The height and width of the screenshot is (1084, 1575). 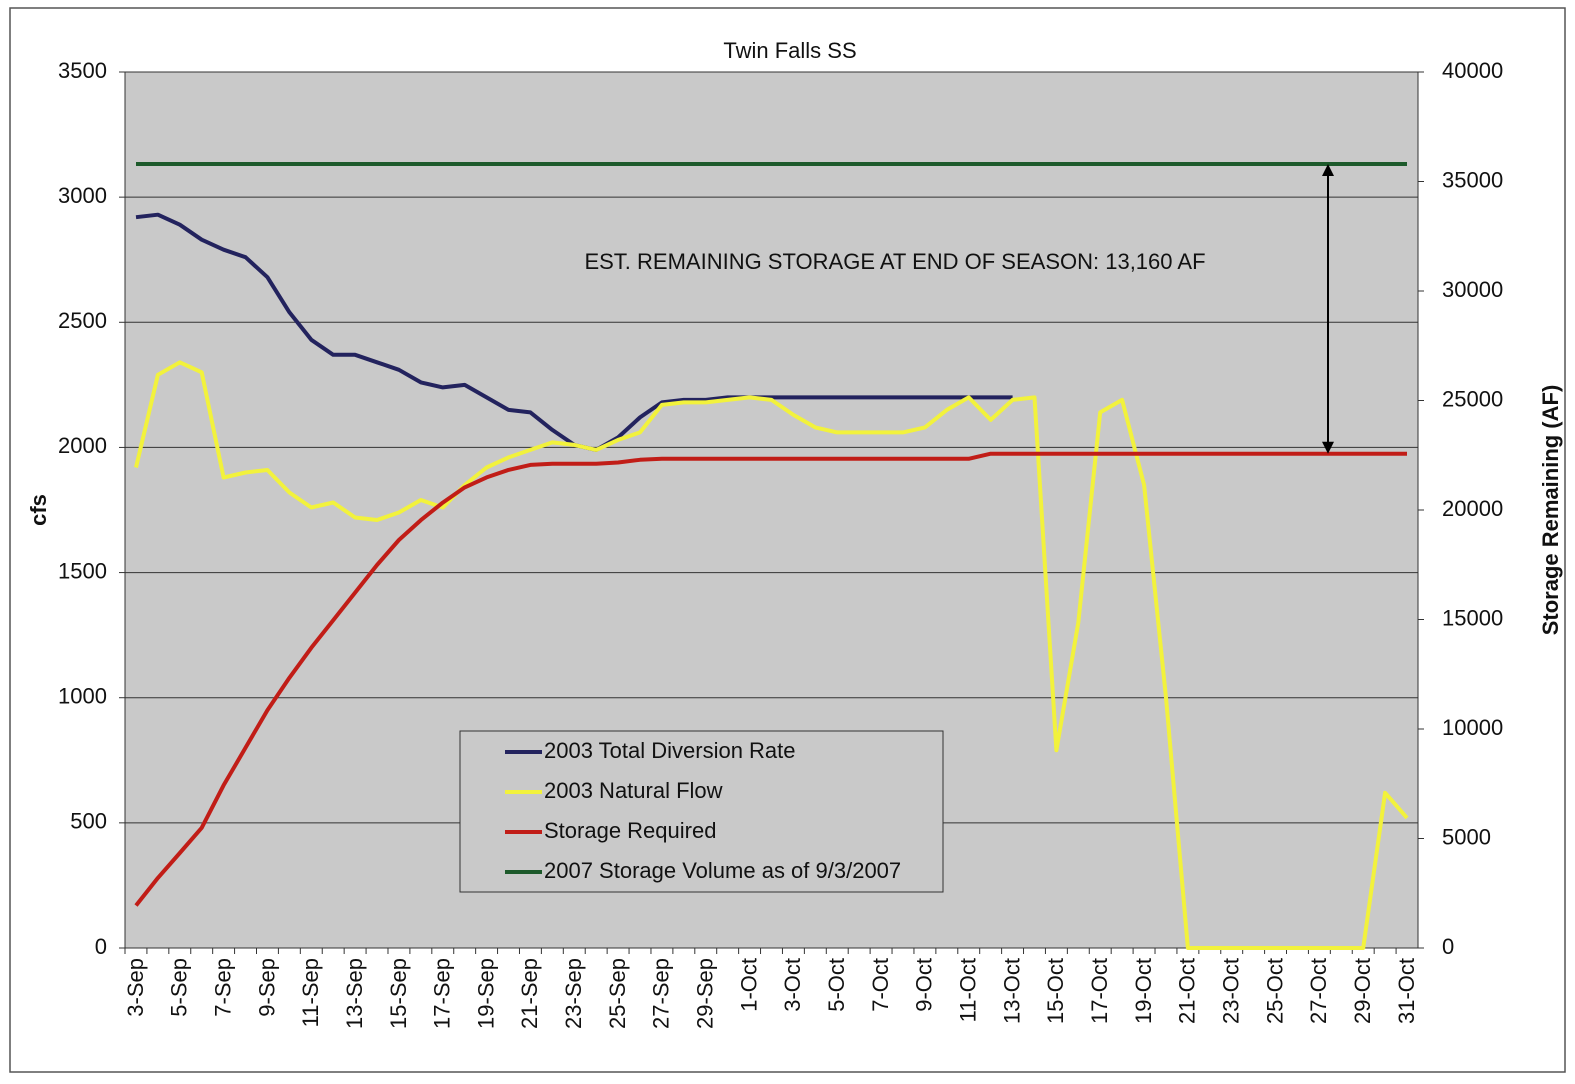 I want to click on x-tick-label: 17-Oct, so click(x=1099, y=991).